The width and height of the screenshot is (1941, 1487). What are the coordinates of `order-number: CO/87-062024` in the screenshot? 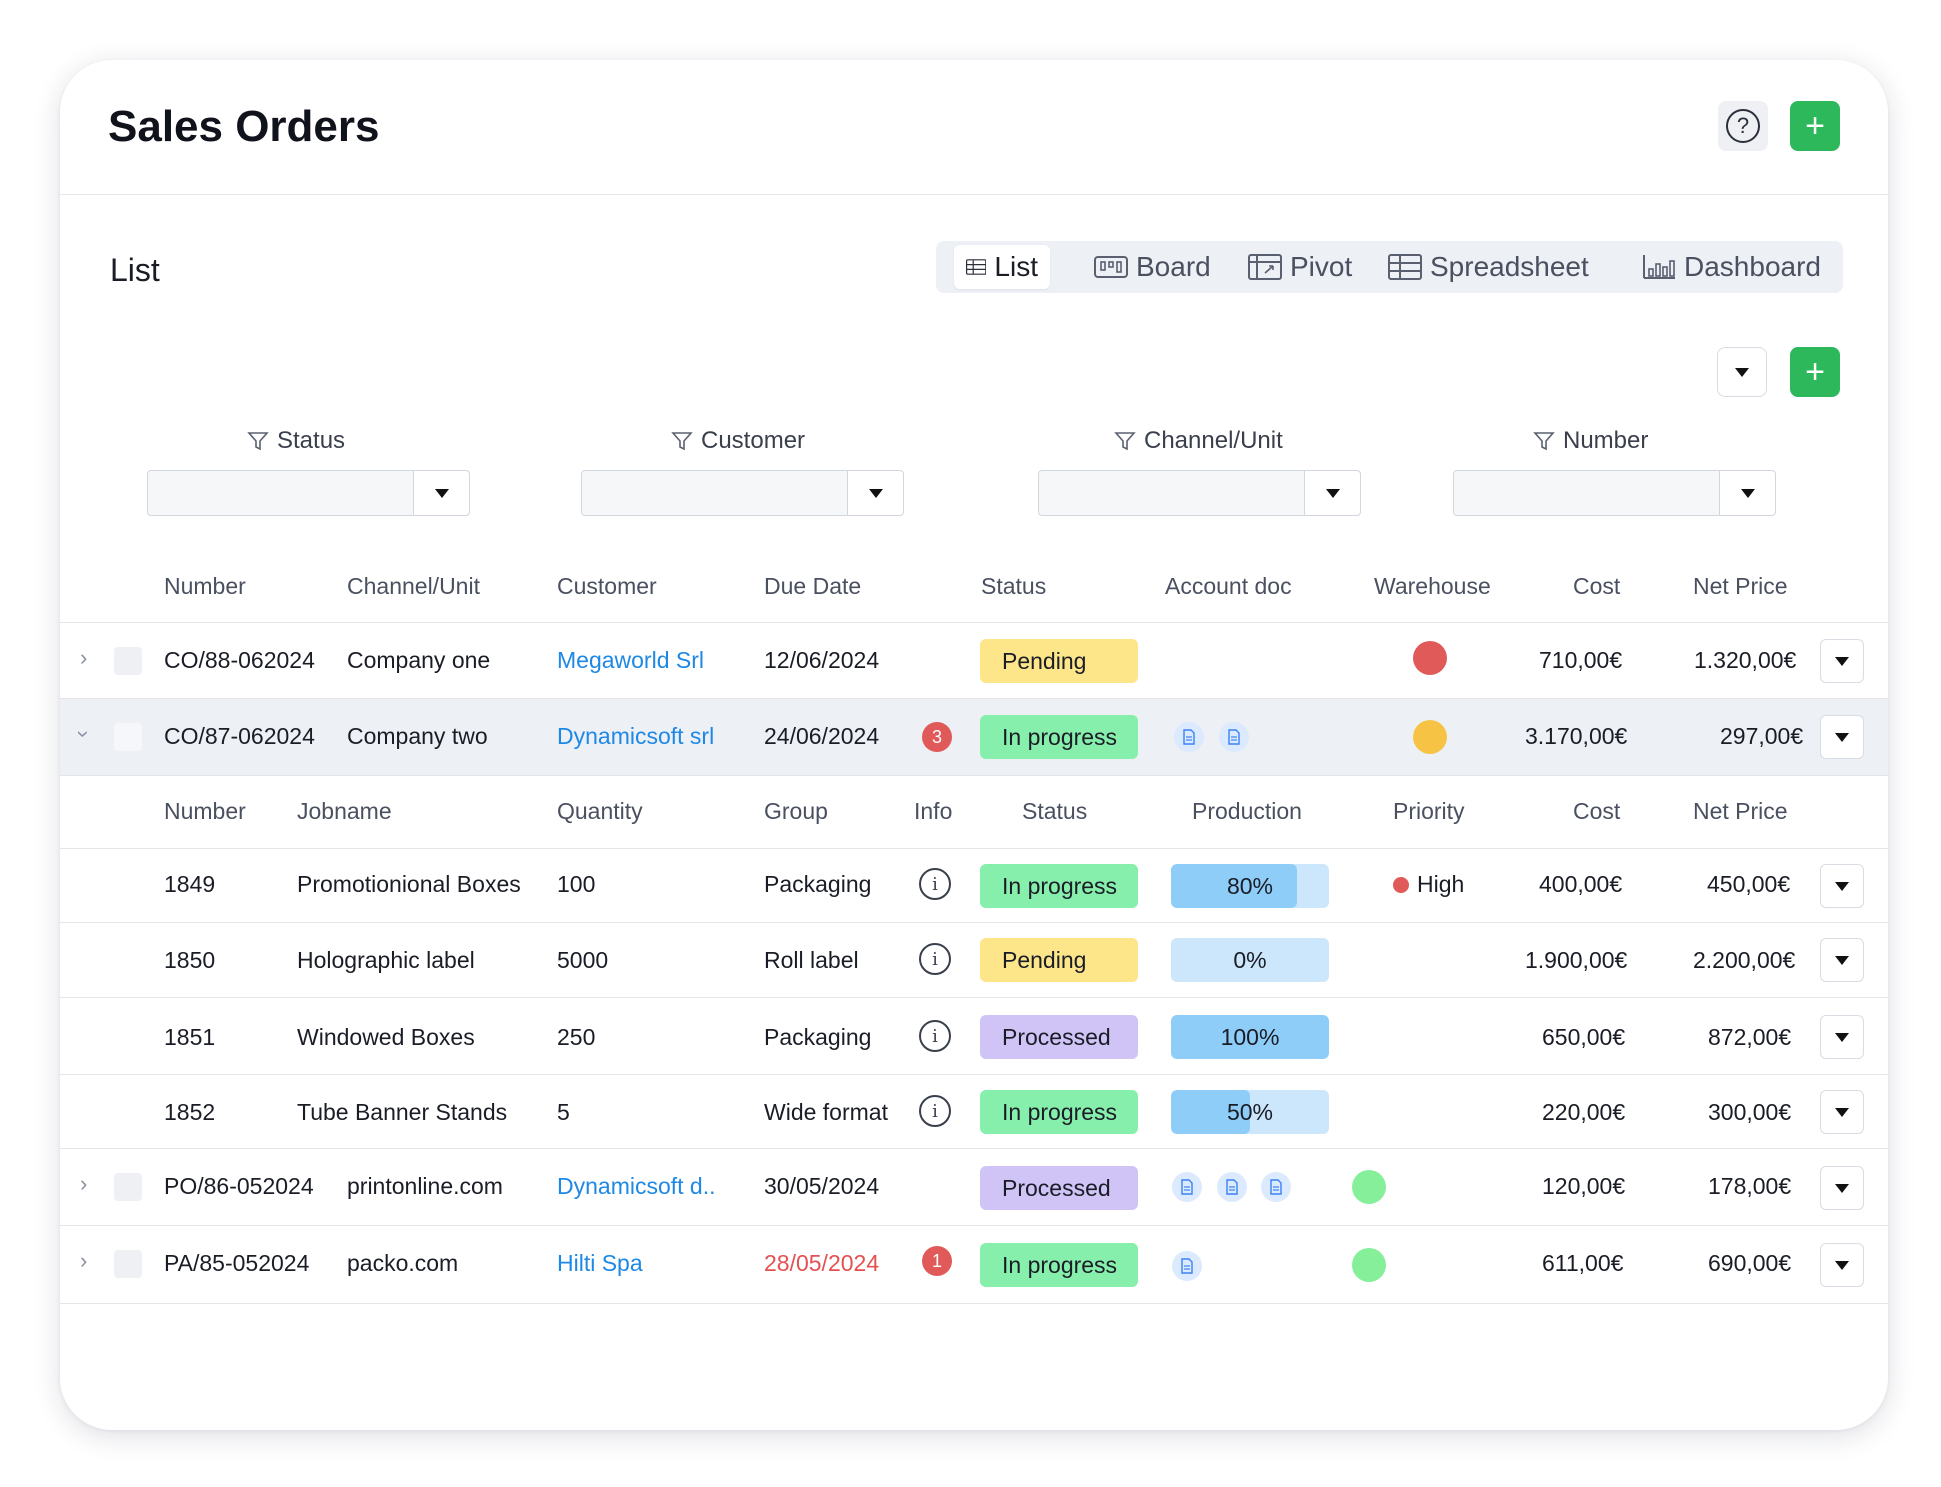 It's located at (239, 736).